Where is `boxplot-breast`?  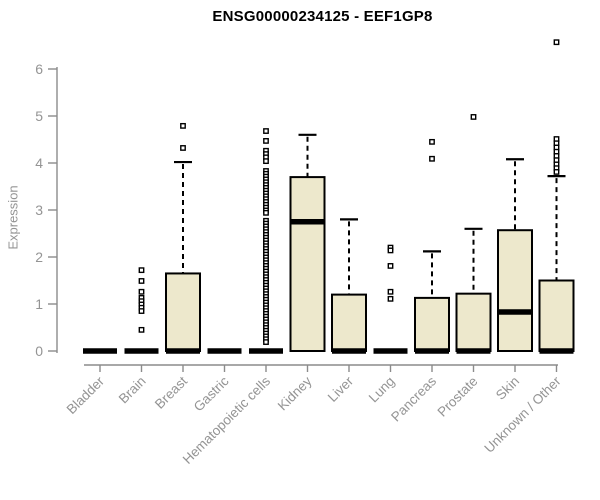 boxplot-breast is located at coordinates (183, 238).